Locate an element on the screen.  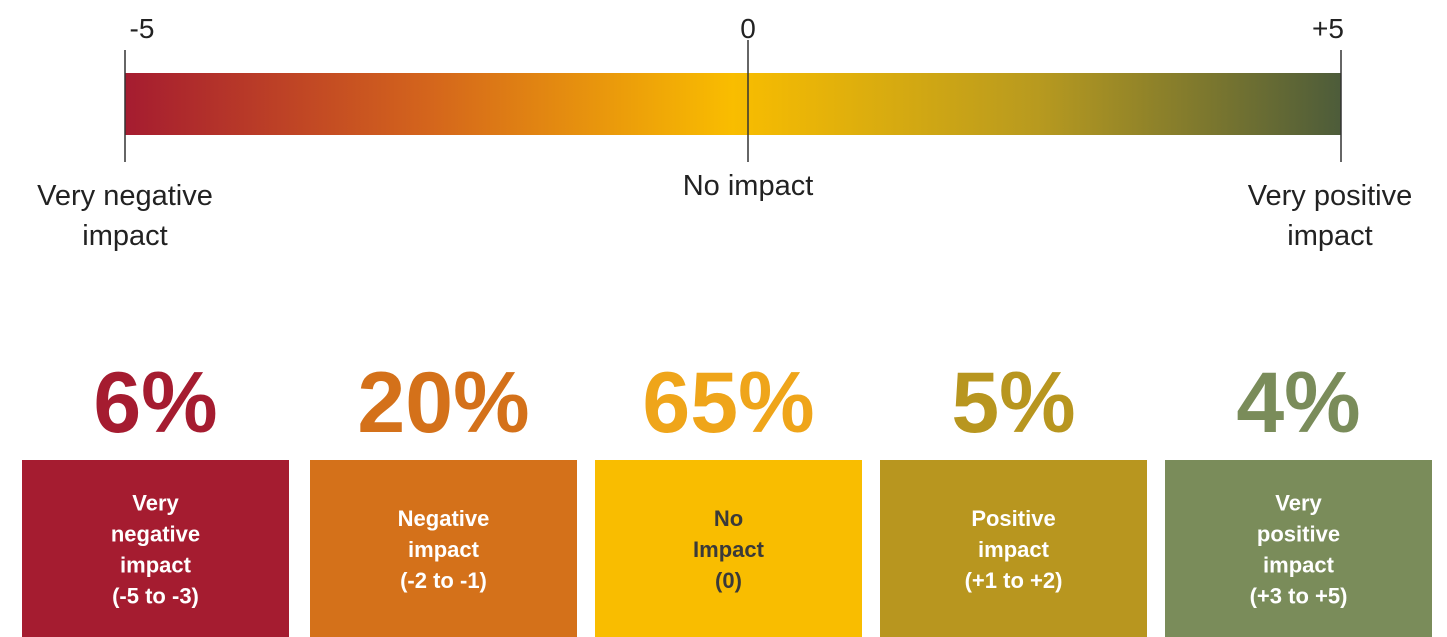
category-label-line: (+1 to +2) is located at coordinates (1014, 580).